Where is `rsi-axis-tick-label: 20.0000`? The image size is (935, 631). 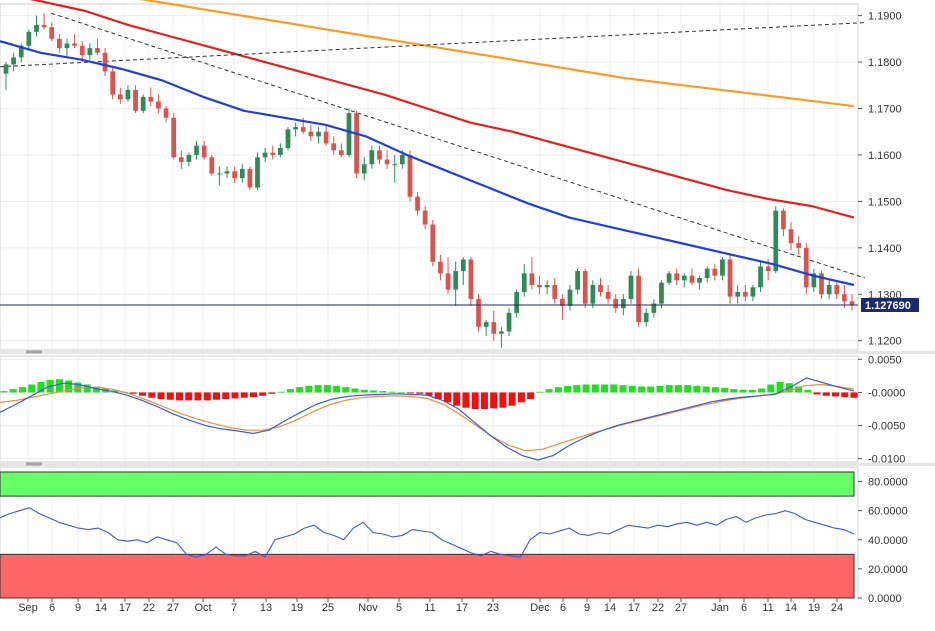 rsi-axis-tick-label: 20.0000 is located at coordinates (888, 570).